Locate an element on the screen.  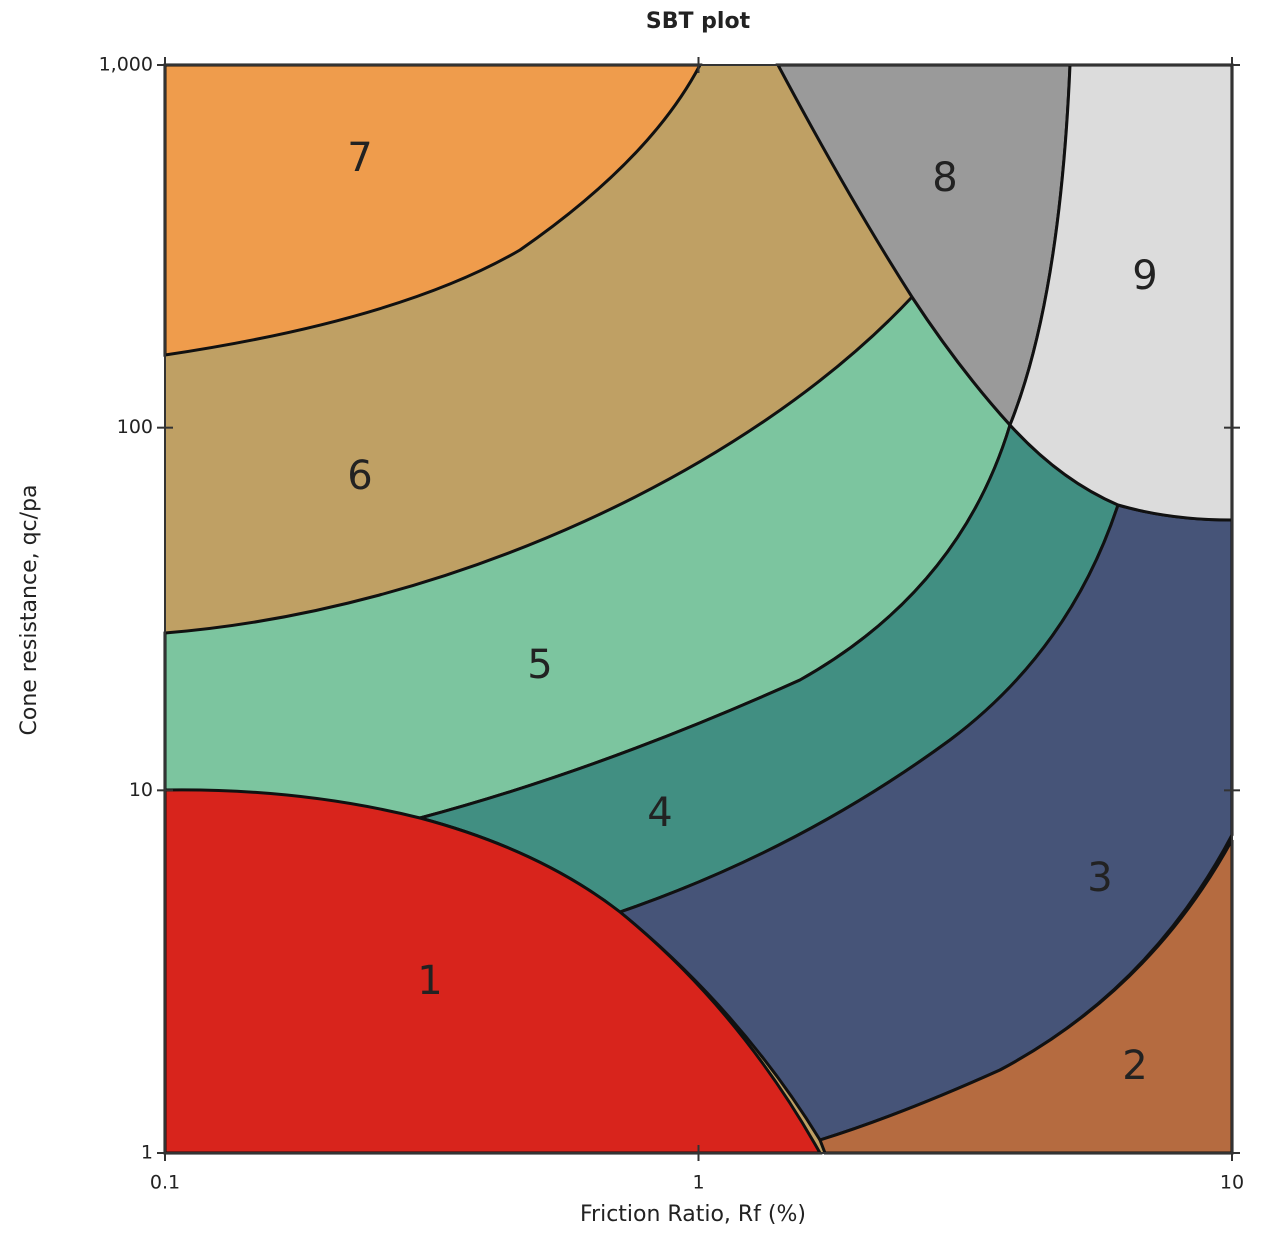
zone-label: 2 is located at coordinates (1134, 1066).